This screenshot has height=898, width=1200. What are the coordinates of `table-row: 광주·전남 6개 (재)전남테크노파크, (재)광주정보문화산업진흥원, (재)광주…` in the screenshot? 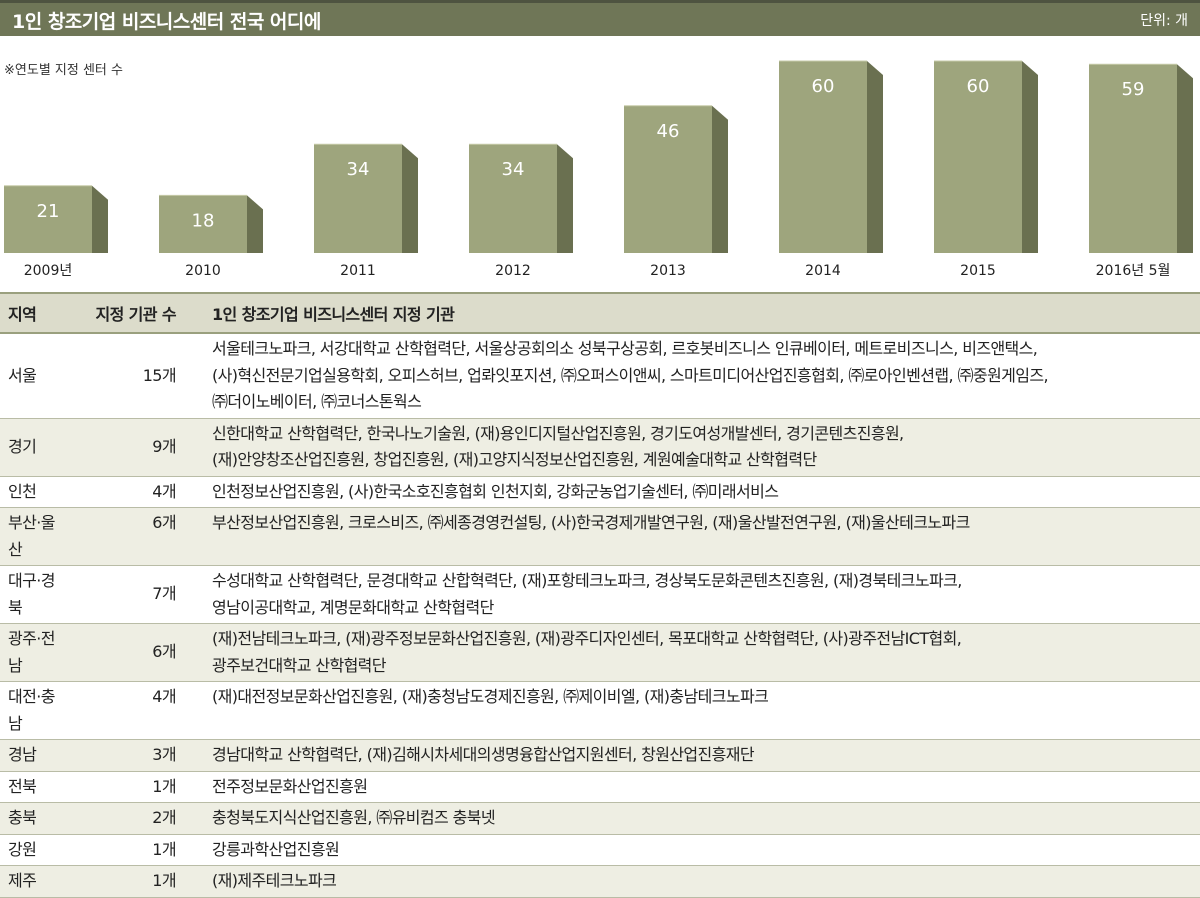 It's located at (600, 652).